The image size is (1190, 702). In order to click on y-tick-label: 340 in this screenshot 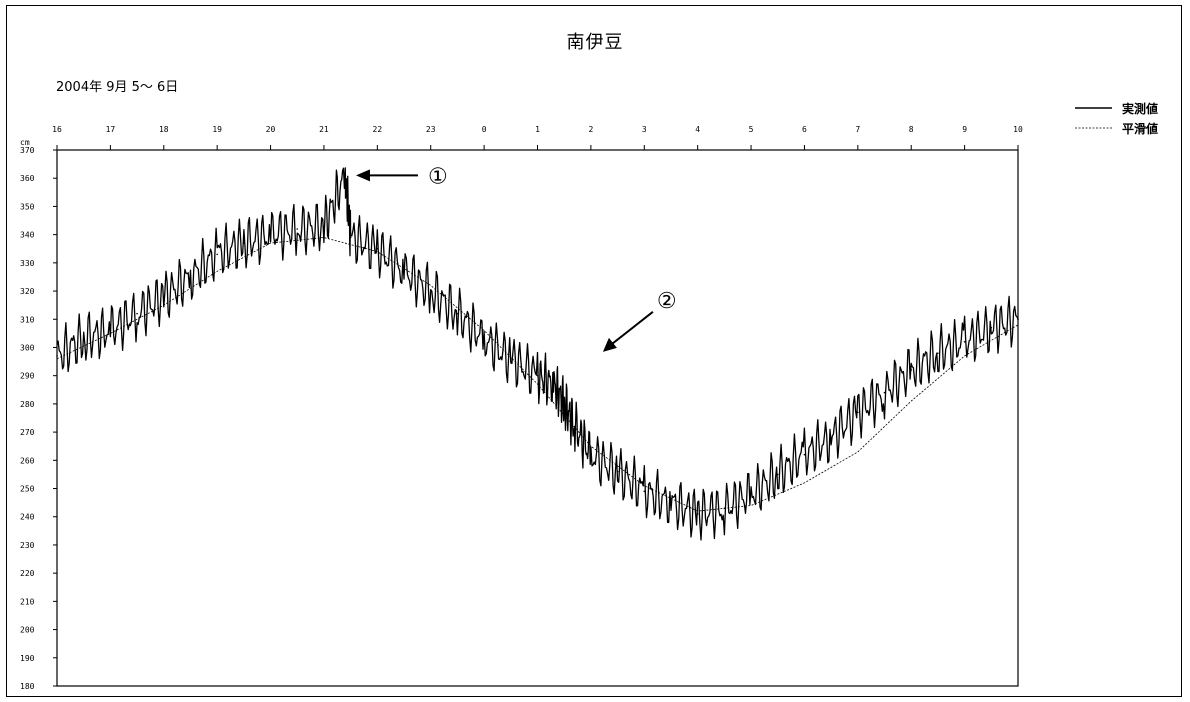, I will do `click(27, 235)`.